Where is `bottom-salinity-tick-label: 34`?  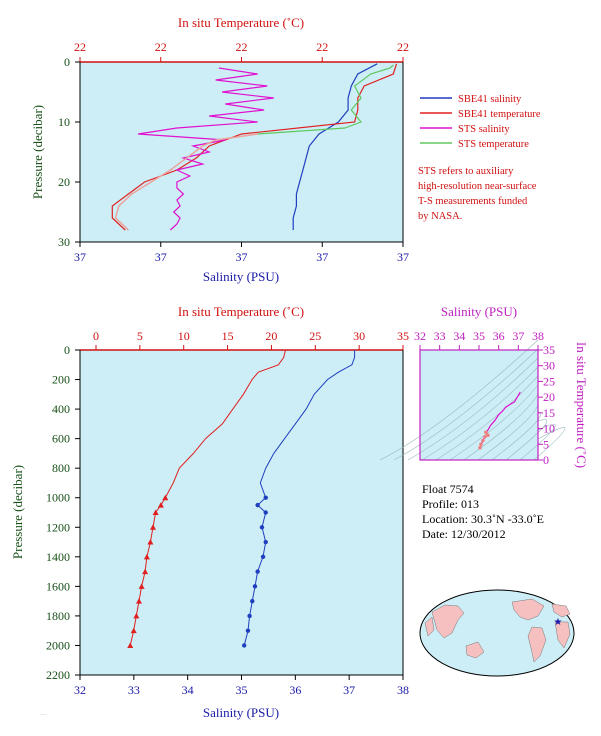
bottom-salinity-tick-label: 34 is located at coordinates (188, 690).